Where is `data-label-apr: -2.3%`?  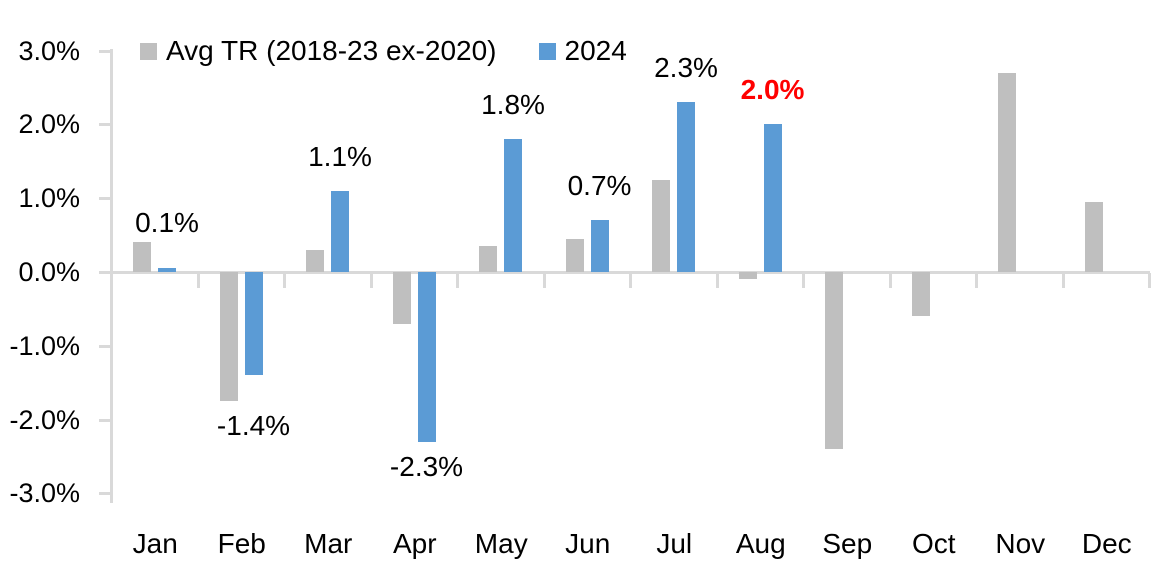 data-label-apr: -2.3% is located at coordinates (426, 466).